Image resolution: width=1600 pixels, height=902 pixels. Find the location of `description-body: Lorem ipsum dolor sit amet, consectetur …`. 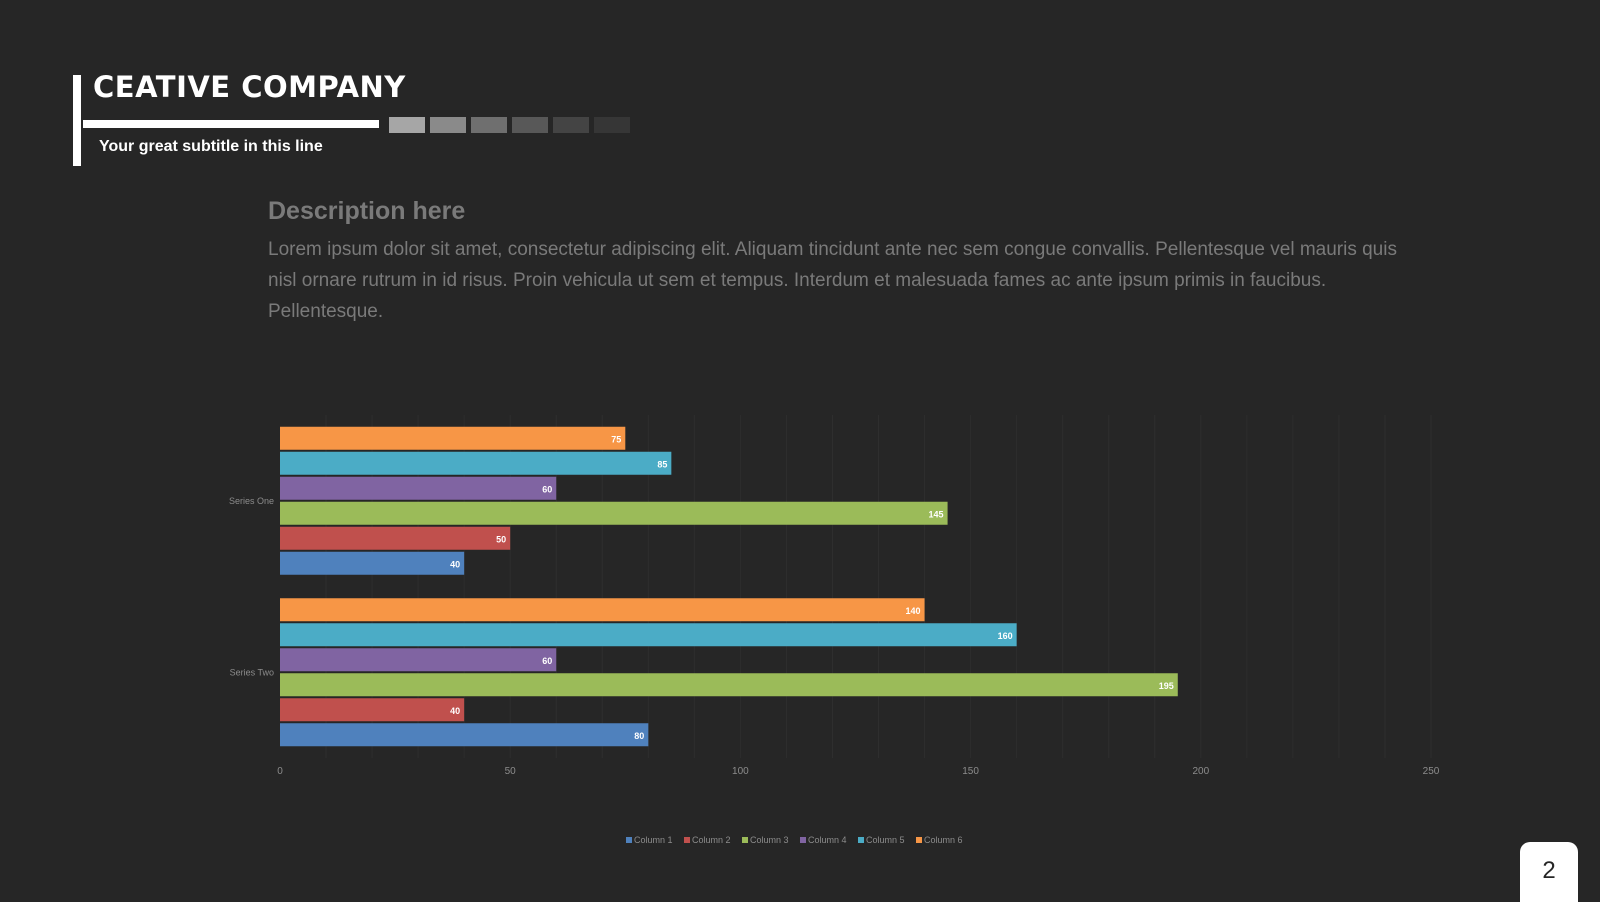

description-body: Lorem ipsum dolor sit amet, consectetur … is located at coordinates (832, 280).